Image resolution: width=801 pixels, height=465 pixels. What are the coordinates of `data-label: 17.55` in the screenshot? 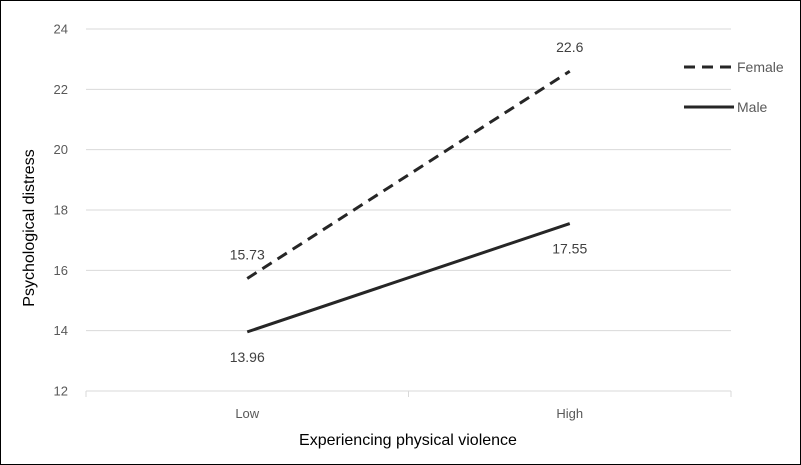 It's located at (569, 249).